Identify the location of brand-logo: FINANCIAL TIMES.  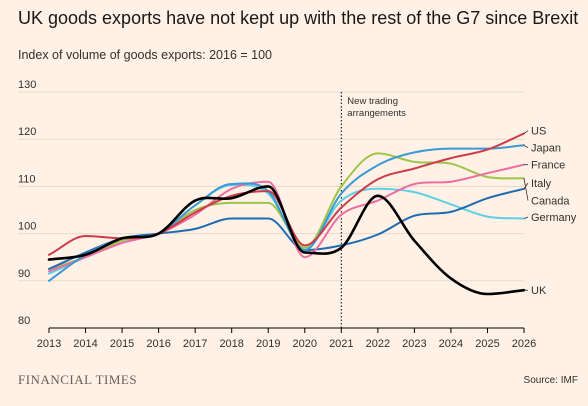
(78, 379).